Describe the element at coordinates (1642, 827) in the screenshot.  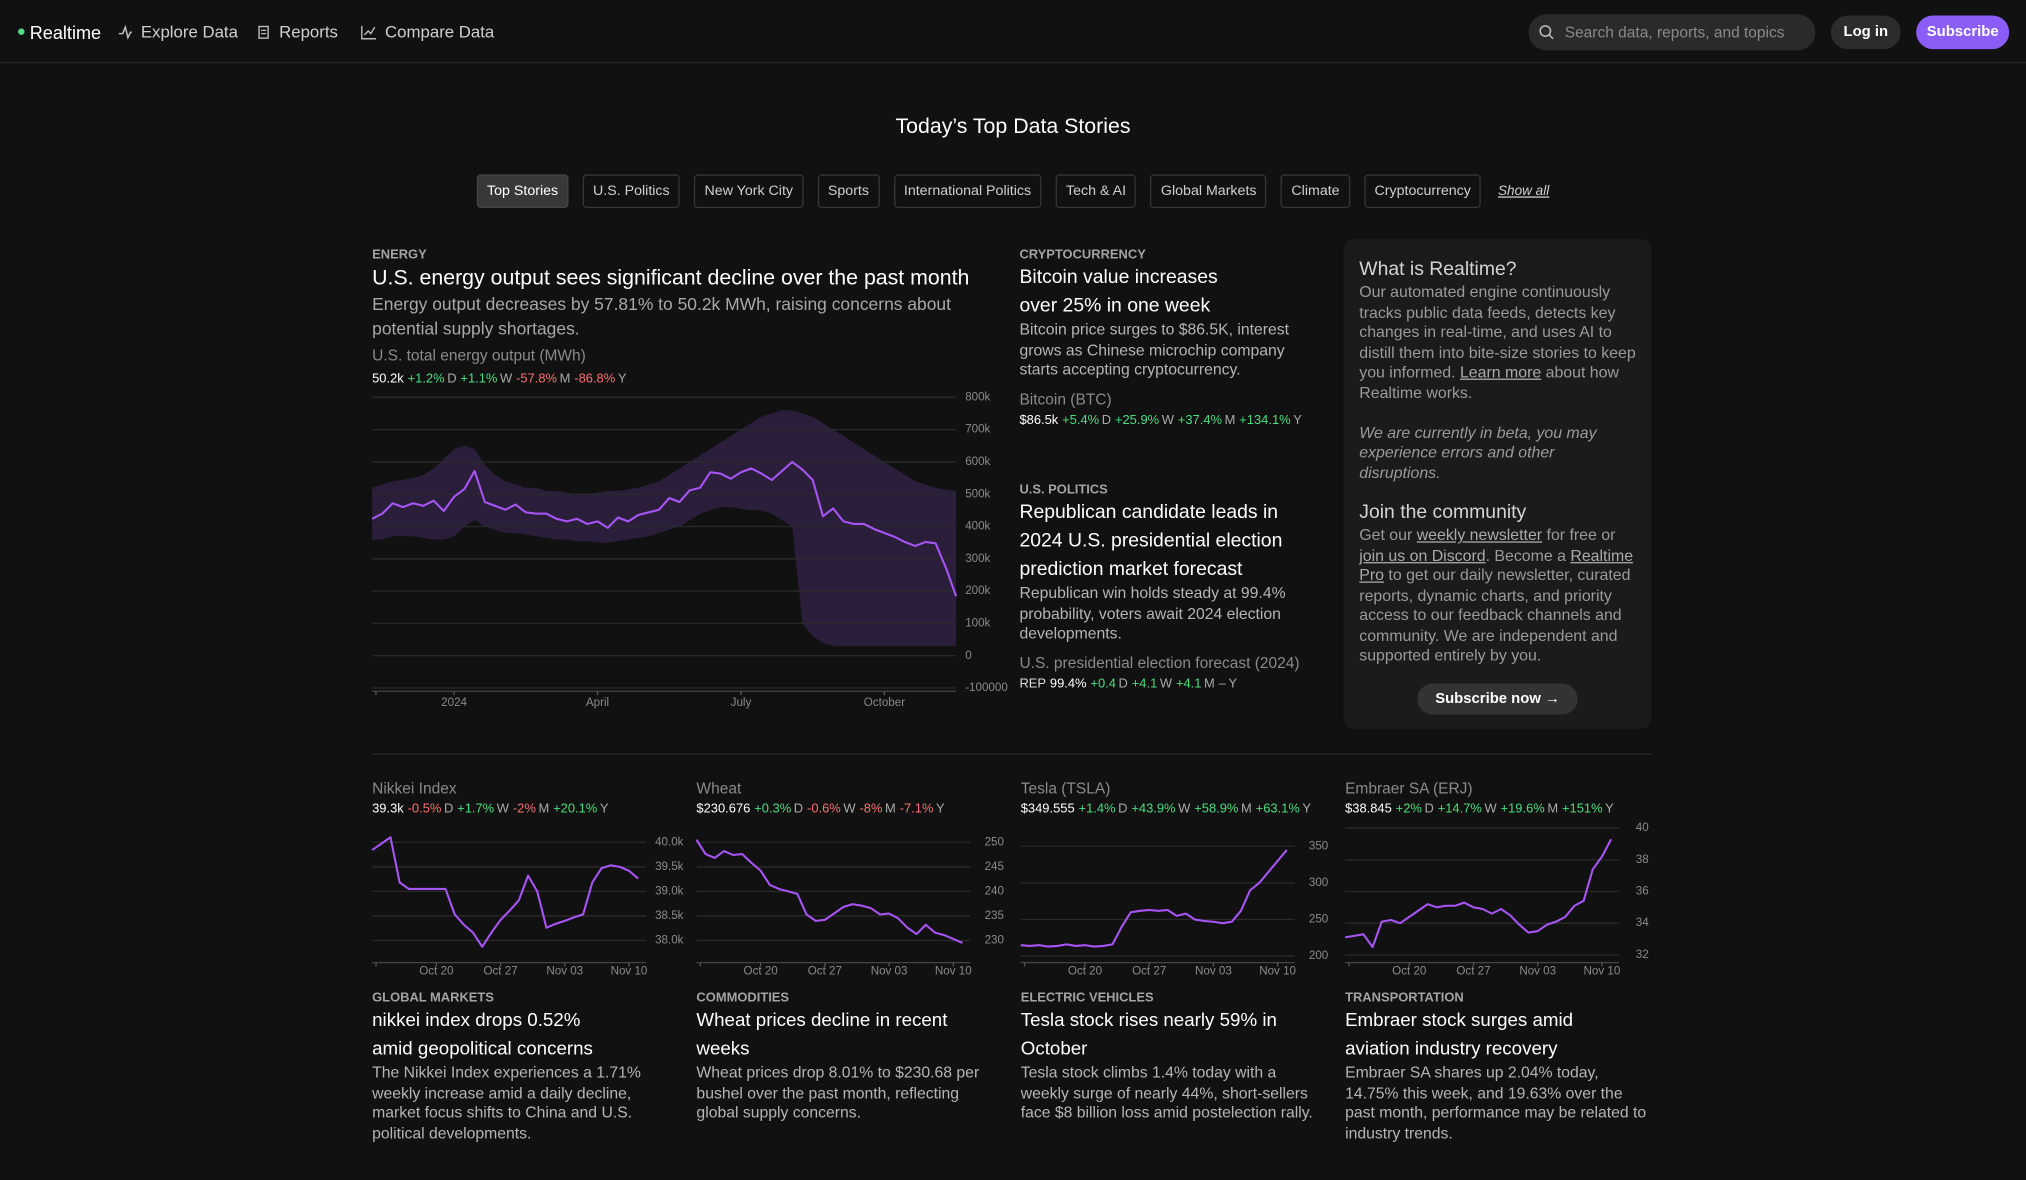
I see `y-tick-label: 40` at that location.